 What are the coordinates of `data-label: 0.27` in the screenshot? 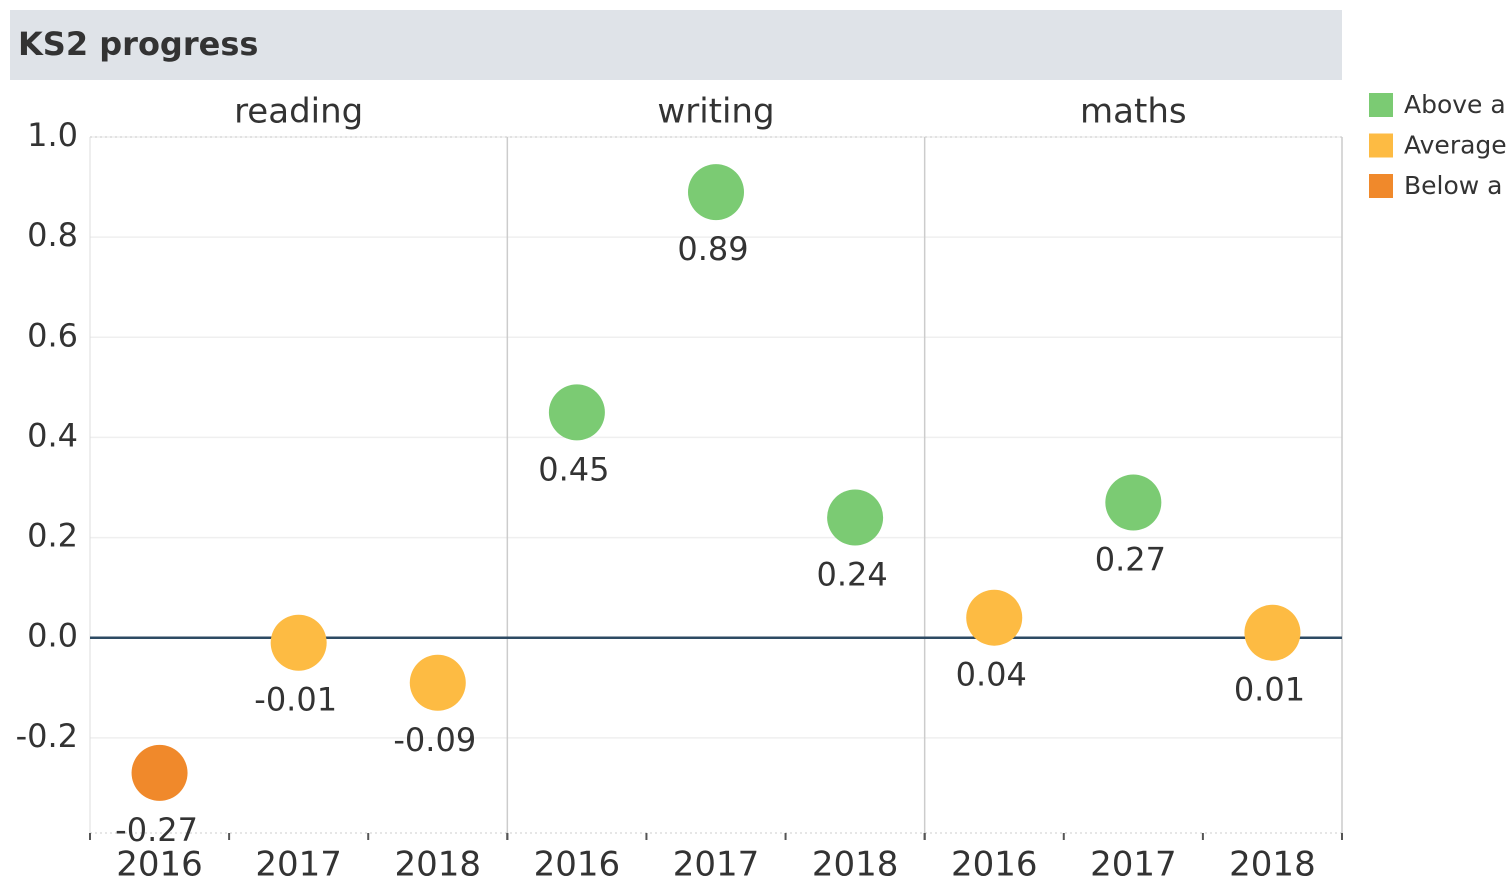 It's located at (1130, 560).